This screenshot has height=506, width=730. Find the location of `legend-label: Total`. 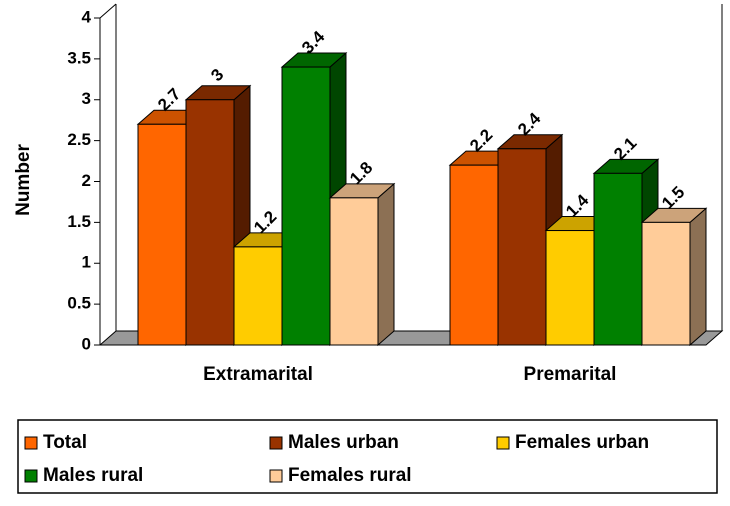

legend-label: Total is located at coordinates (65, 442).